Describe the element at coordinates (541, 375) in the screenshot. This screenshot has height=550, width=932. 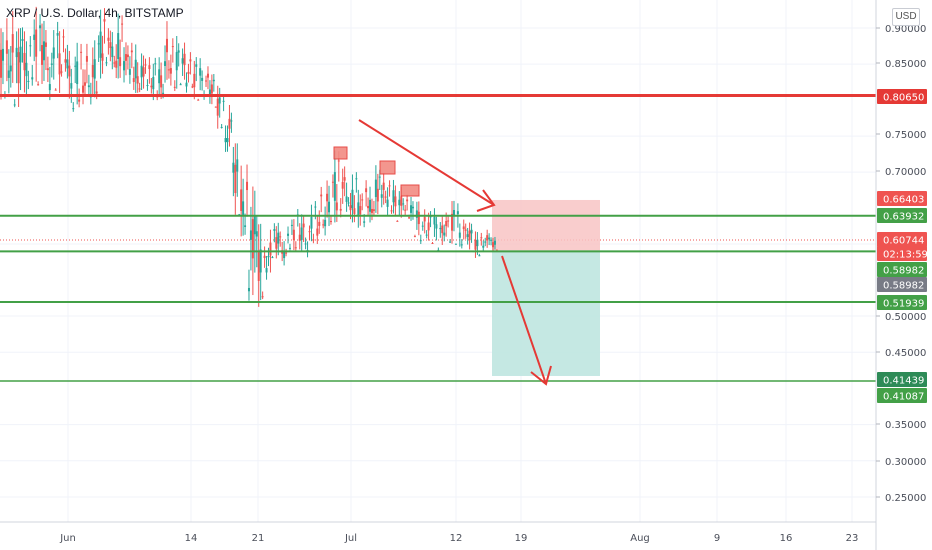
I see `target-arrow-head` at that location.